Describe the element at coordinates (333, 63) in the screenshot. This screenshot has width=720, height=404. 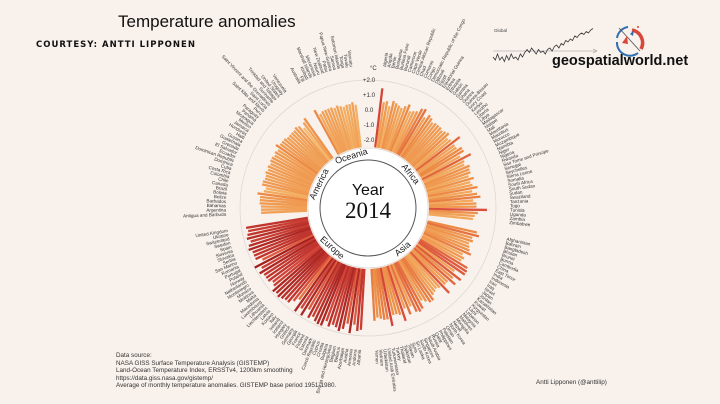
I see `country-label: Samoa` at that location.